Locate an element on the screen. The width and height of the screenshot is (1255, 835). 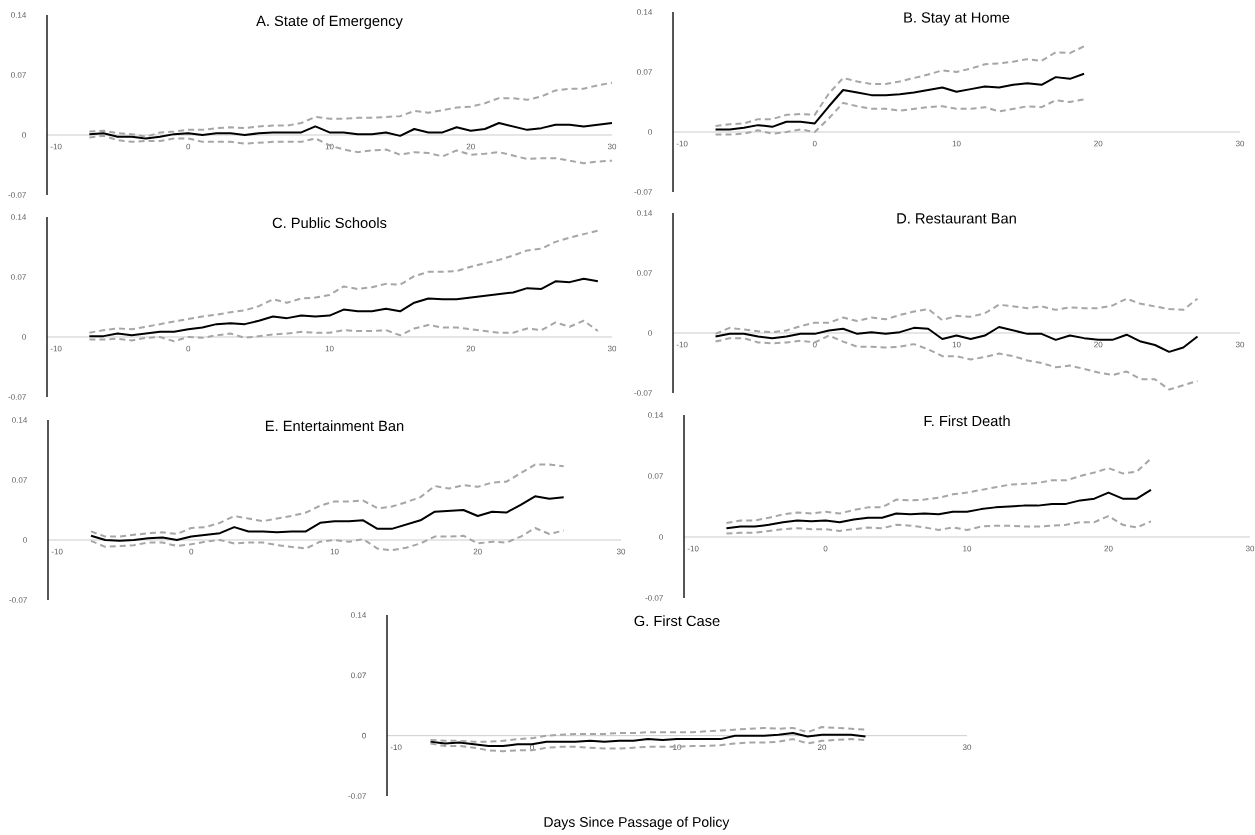
chart-title: D. Restaurant Ban is located at coordinates (956, 218).